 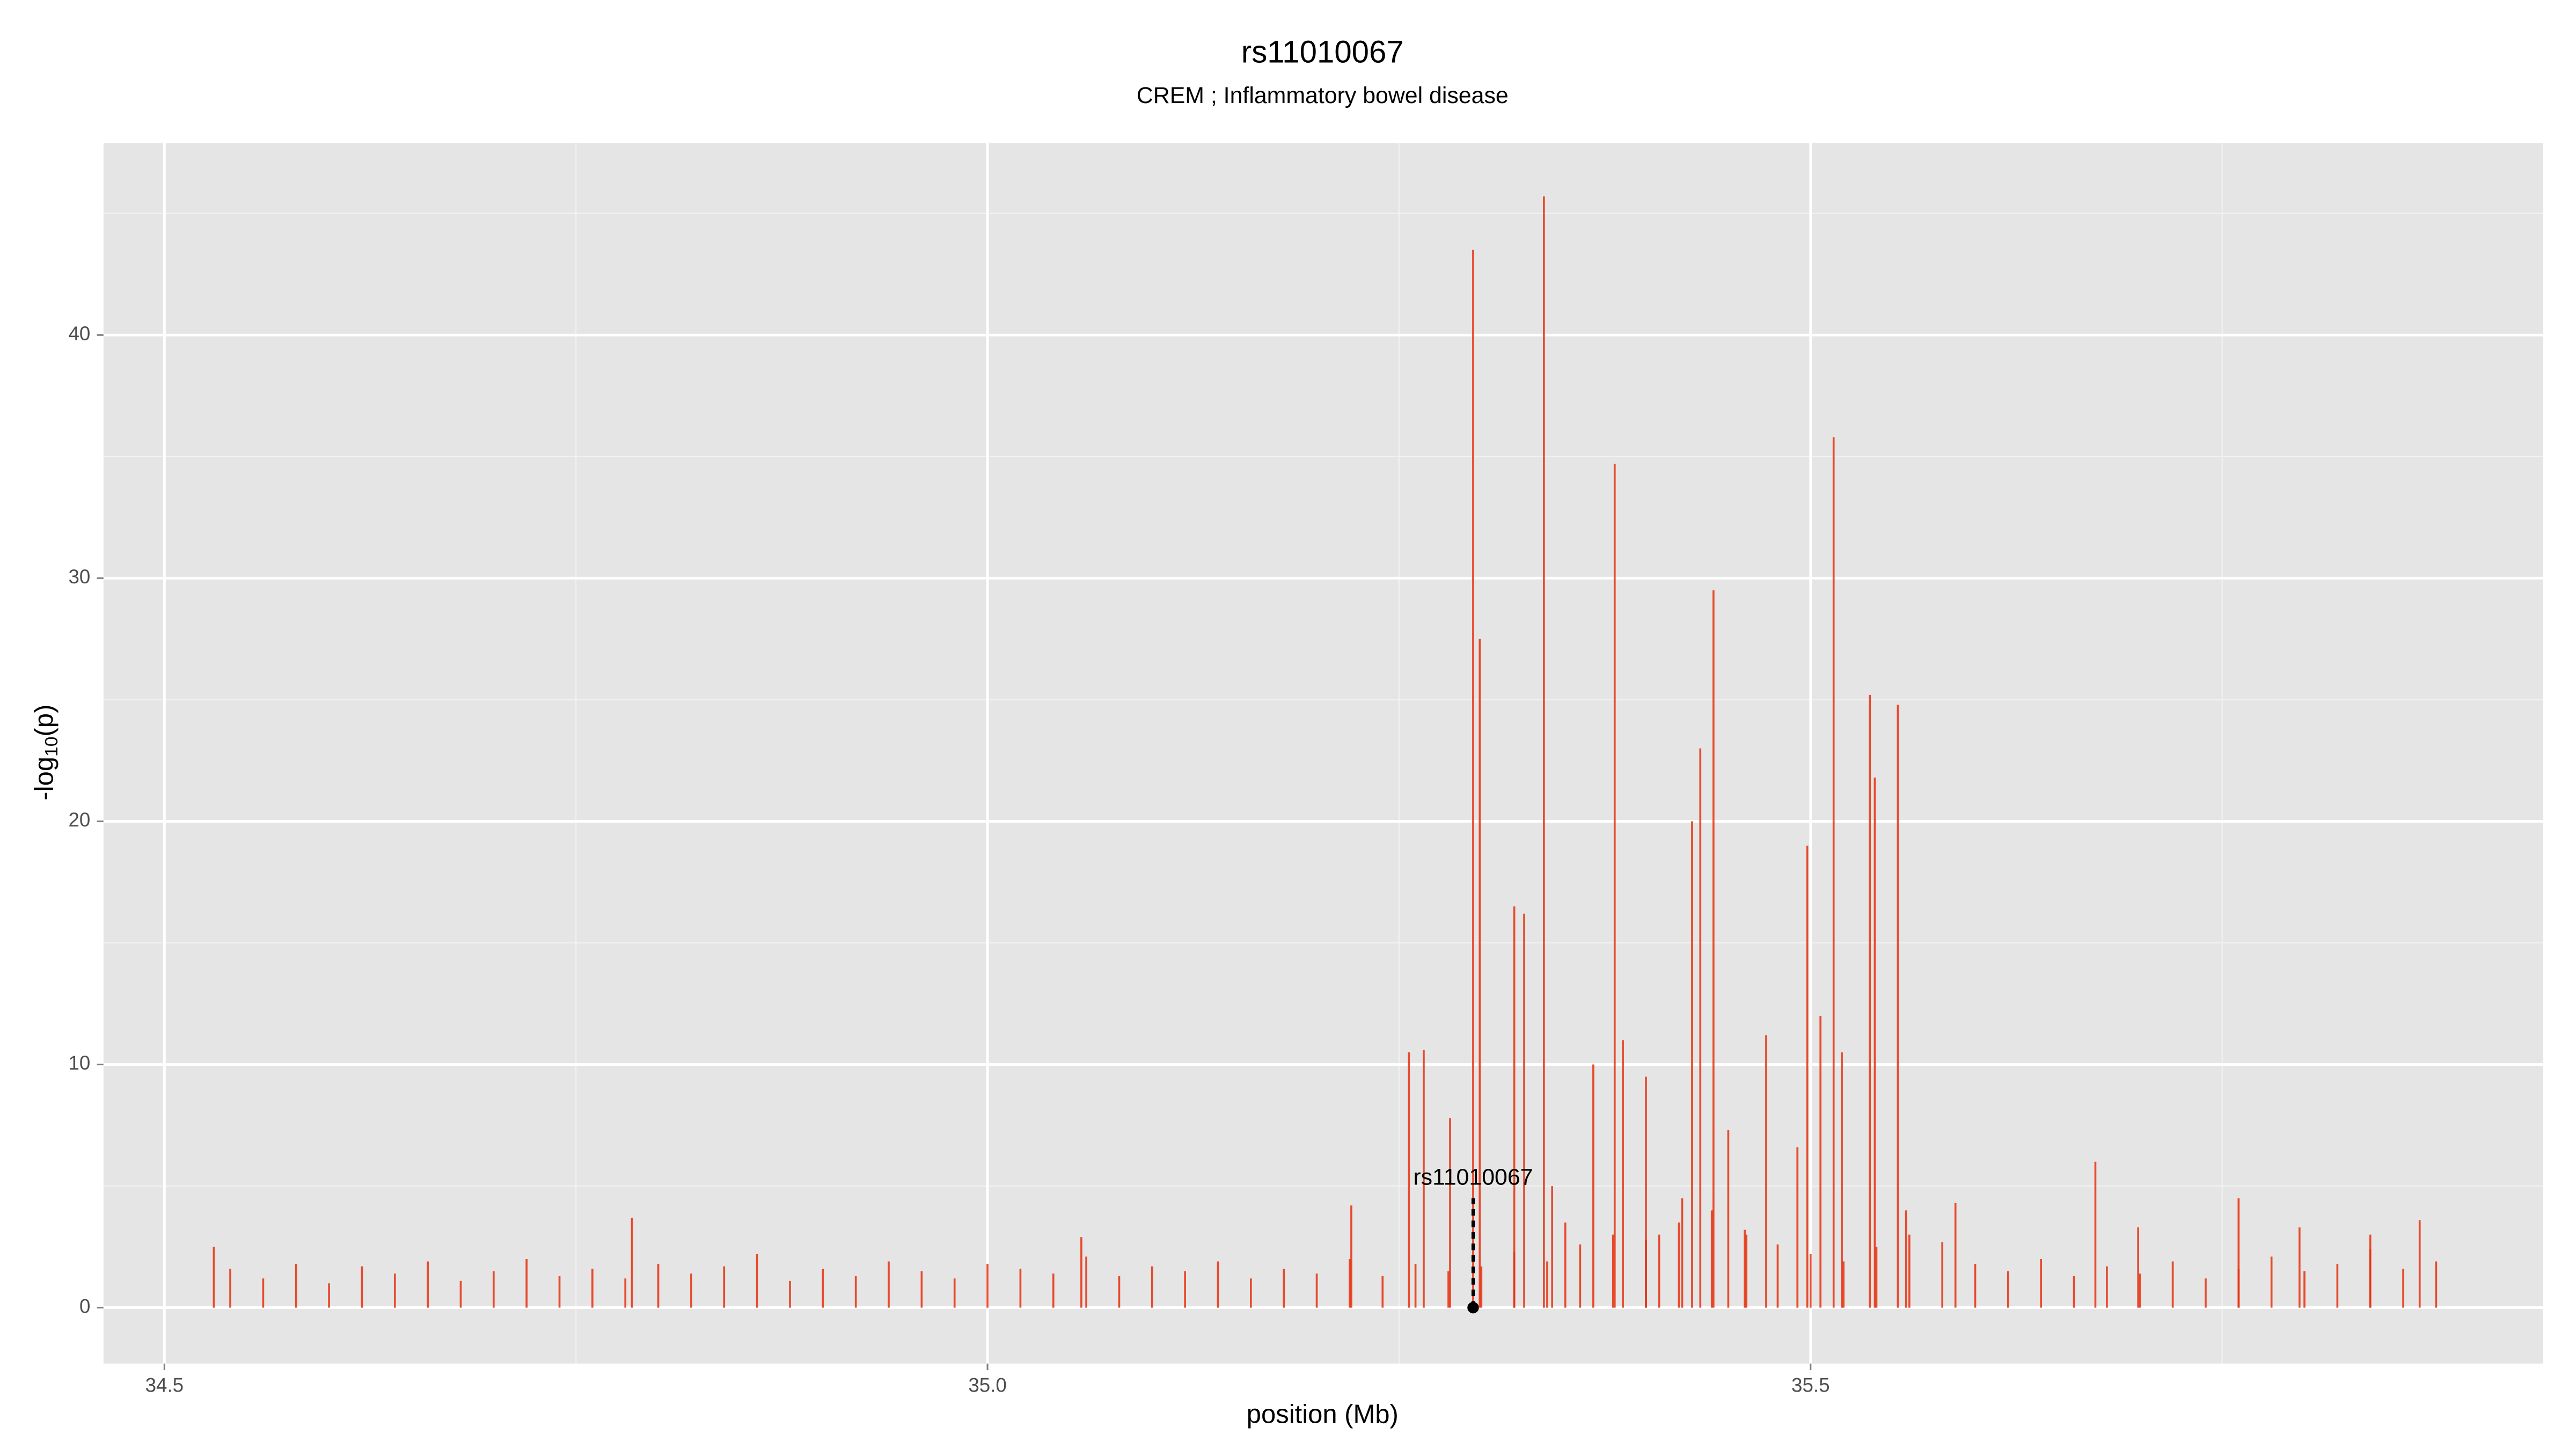 I want to click on x-tick-label: 35.5, so click(x=1810, y=1385).